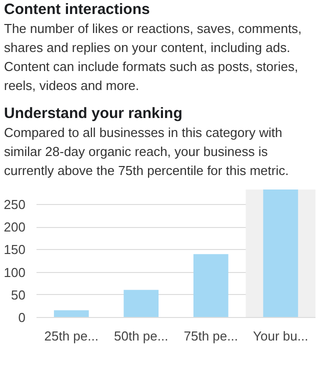 This screenshot has height=383, width=320. I want to click on text: Compared to all businesses in this category with similar 28-day organic reach, your business is currently above the 75th percentile for this metric., so click(147, 152).